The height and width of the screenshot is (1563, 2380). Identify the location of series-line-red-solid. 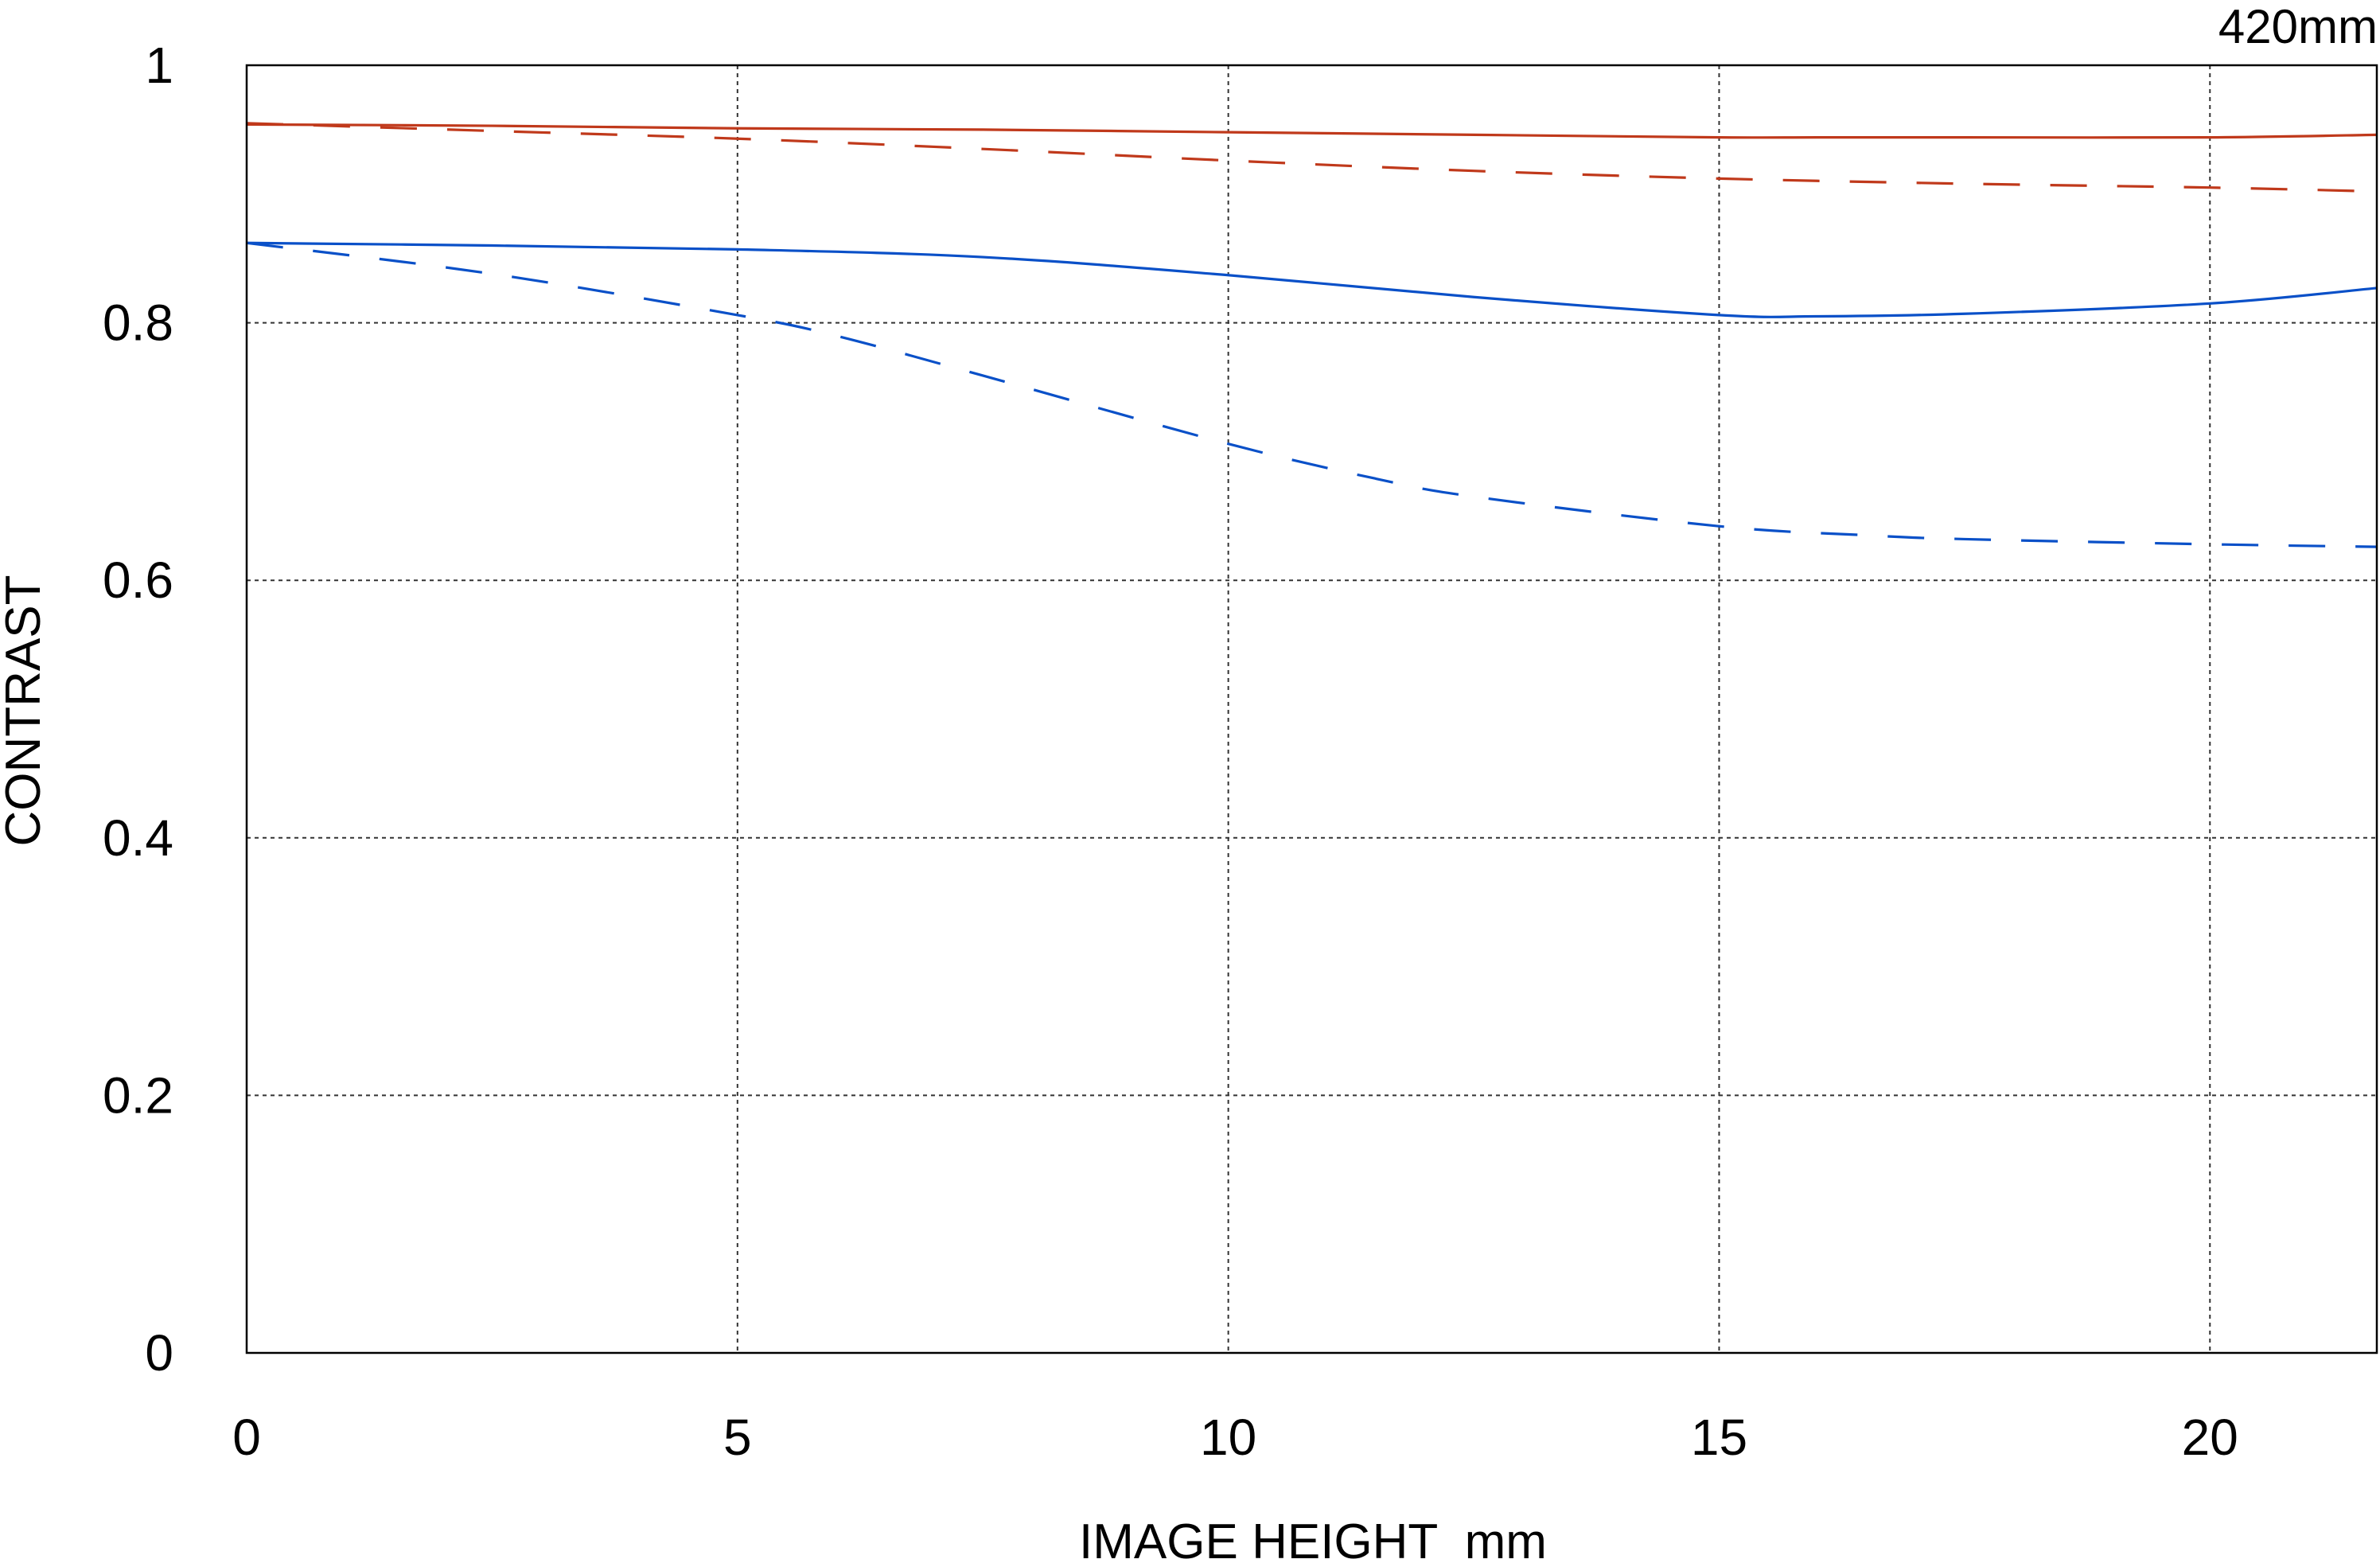
(1312, 131).